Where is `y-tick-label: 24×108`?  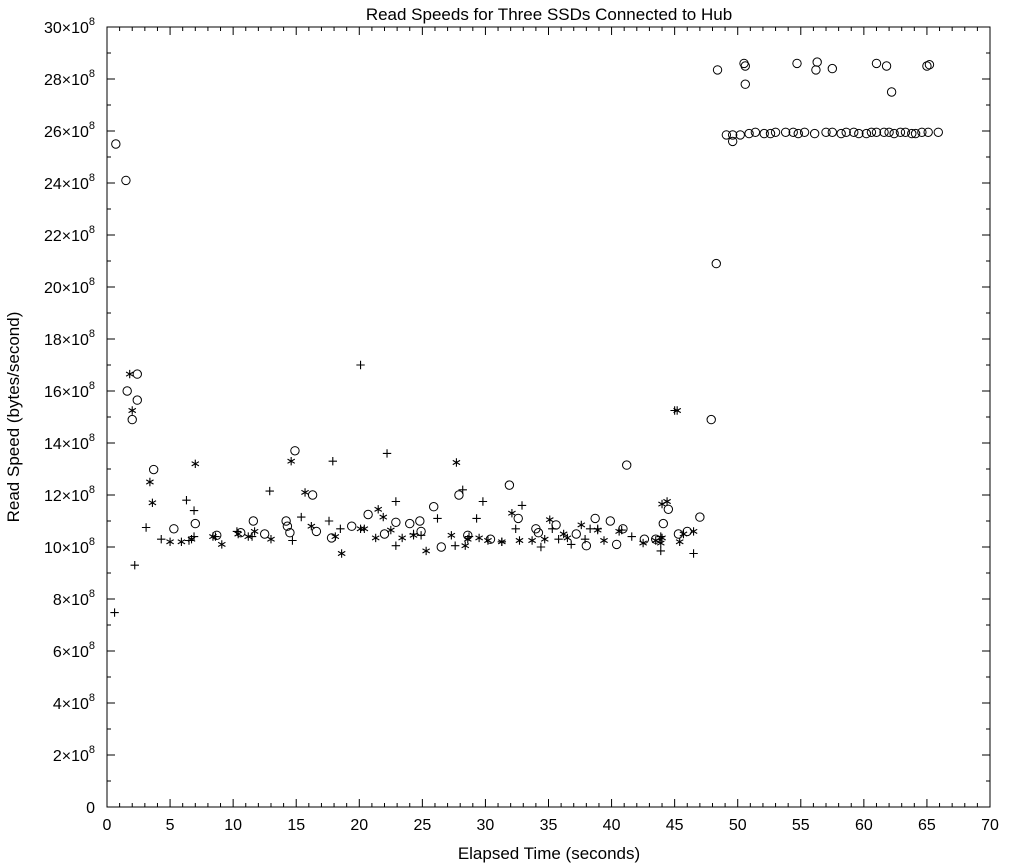
y-tick-label: 24×108 is located at coordinates (69, 182).